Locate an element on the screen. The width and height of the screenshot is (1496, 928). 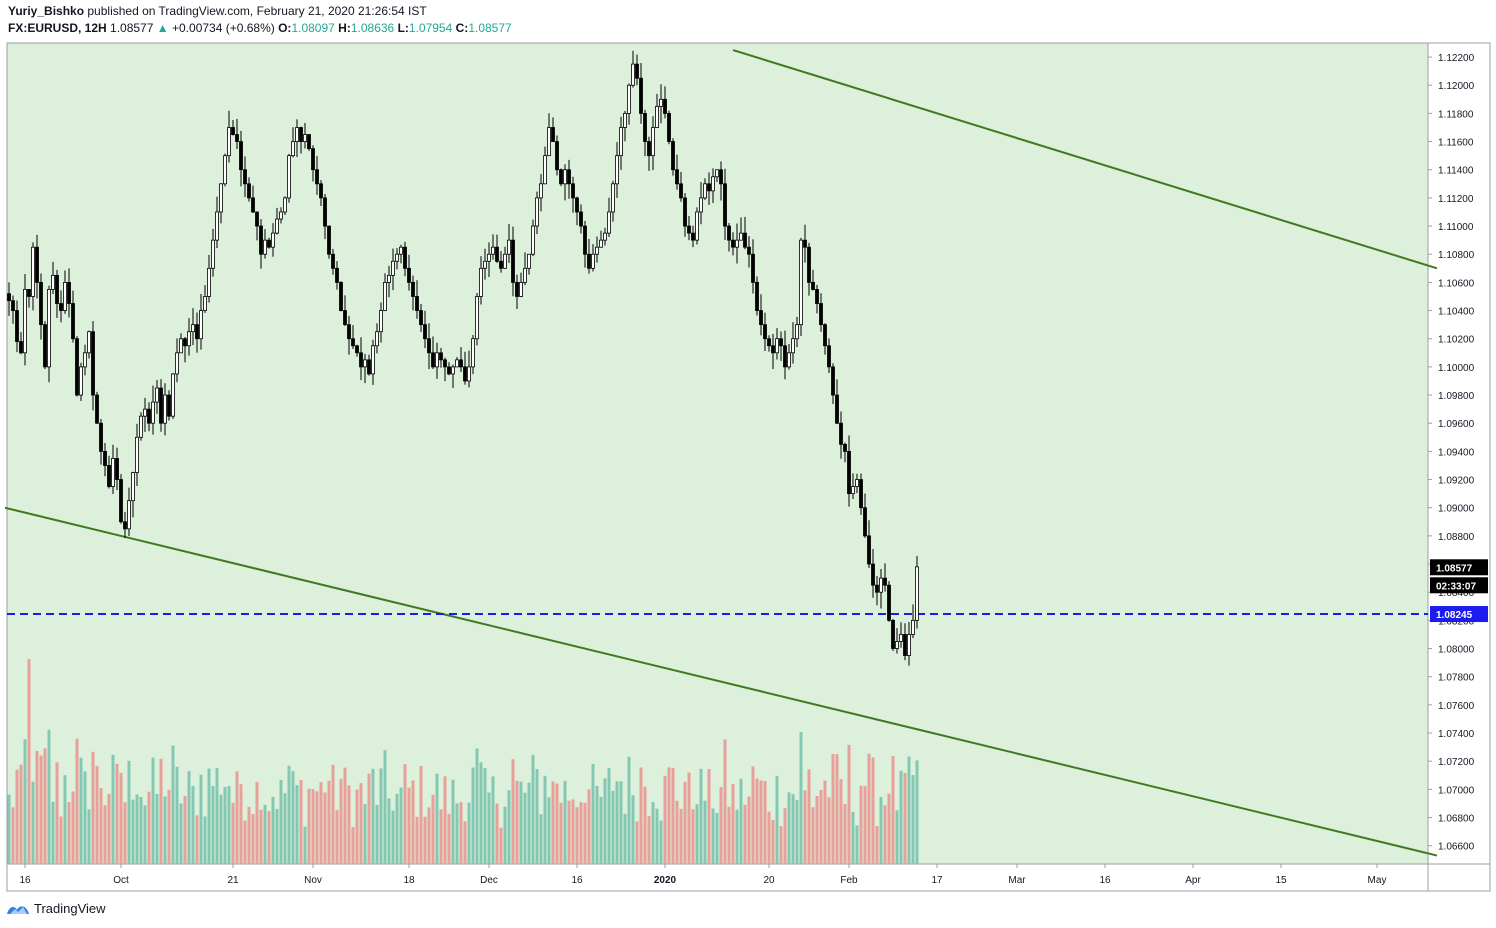
author-name: Yuriy_Bishko is located at coordinates (46, 11).